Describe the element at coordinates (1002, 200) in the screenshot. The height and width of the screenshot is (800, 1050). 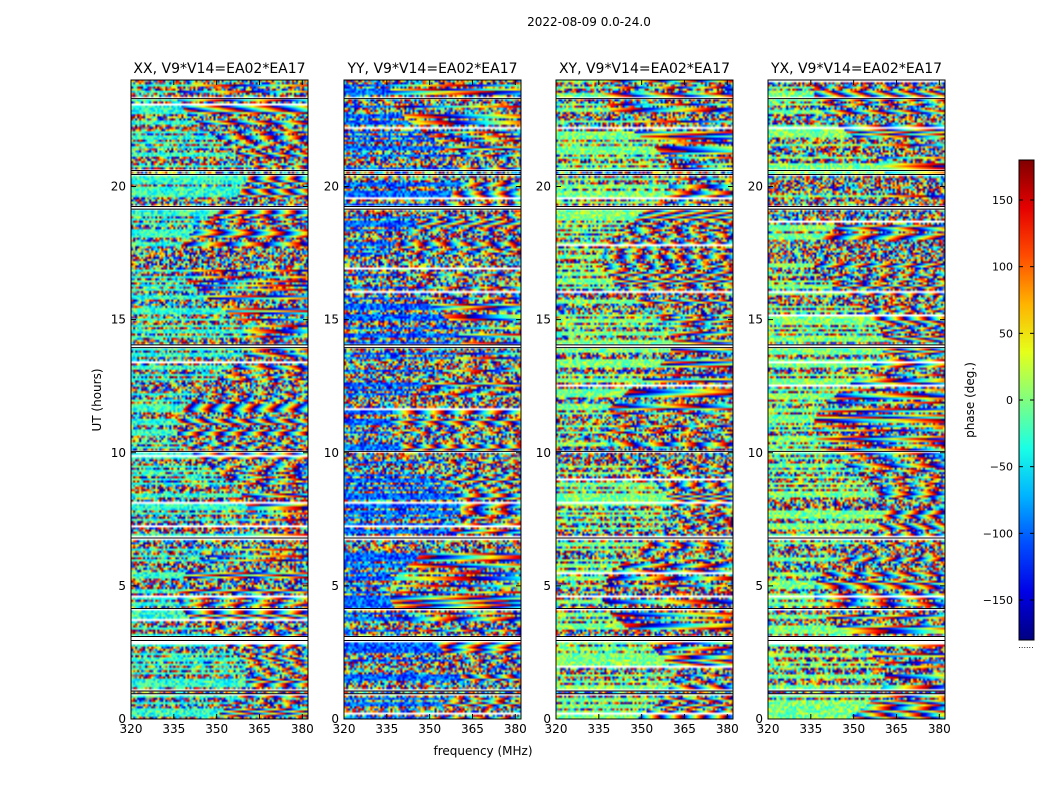
I see `colorbar-tick-label: 150` at that location.